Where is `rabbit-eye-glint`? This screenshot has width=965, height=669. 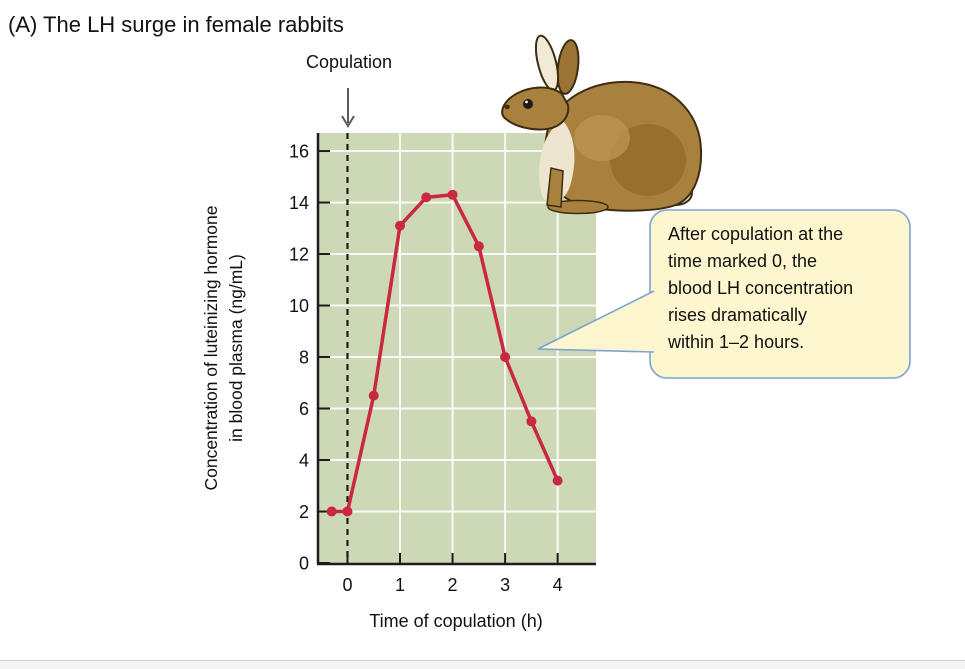
rabbit-eye-glint is located at coordinates (526, 102).